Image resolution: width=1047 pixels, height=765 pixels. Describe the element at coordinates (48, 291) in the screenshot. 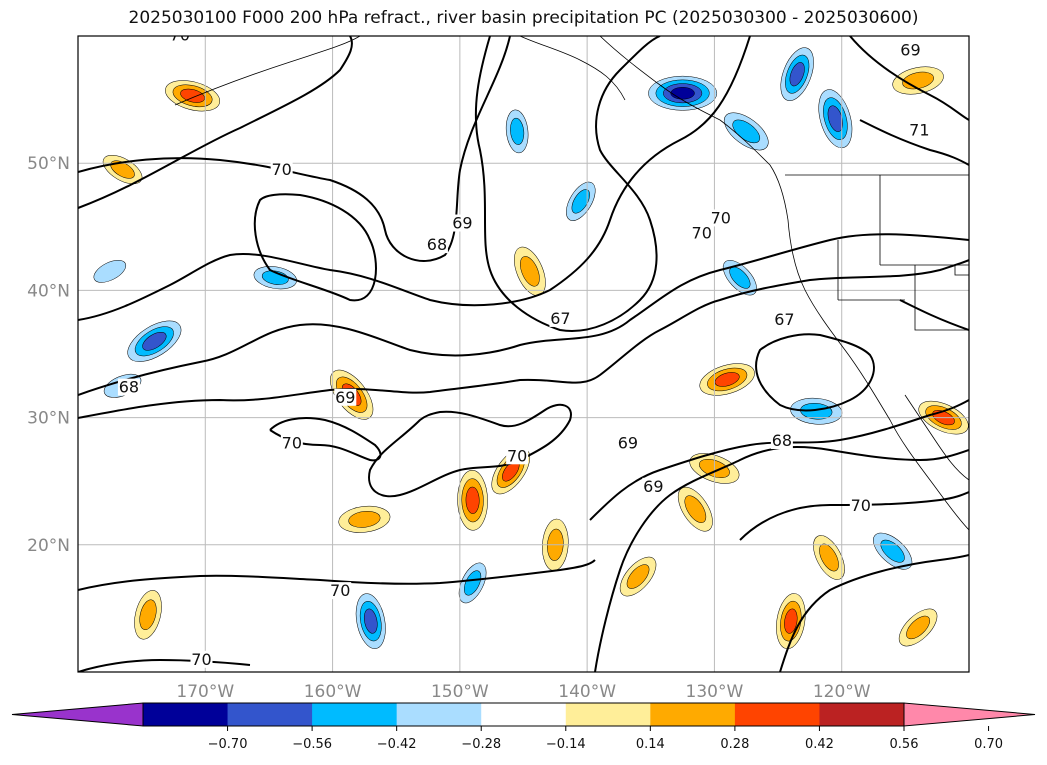

I see `y-tick-label: 40°N` at that location.